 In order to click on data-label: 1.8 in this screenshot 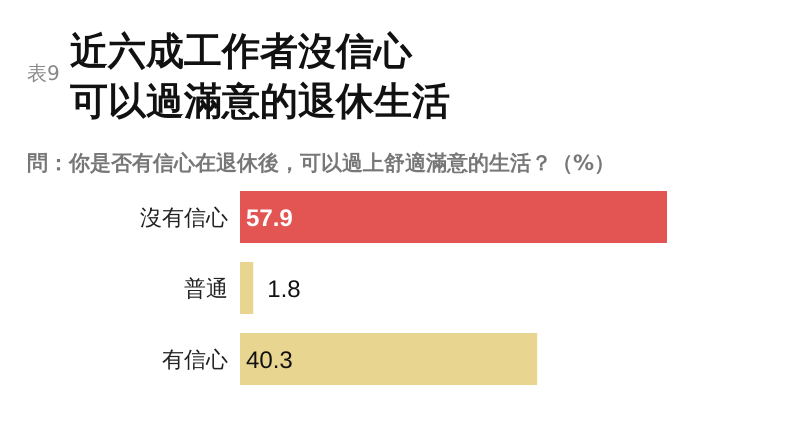, I will do `click(284, 289)`.